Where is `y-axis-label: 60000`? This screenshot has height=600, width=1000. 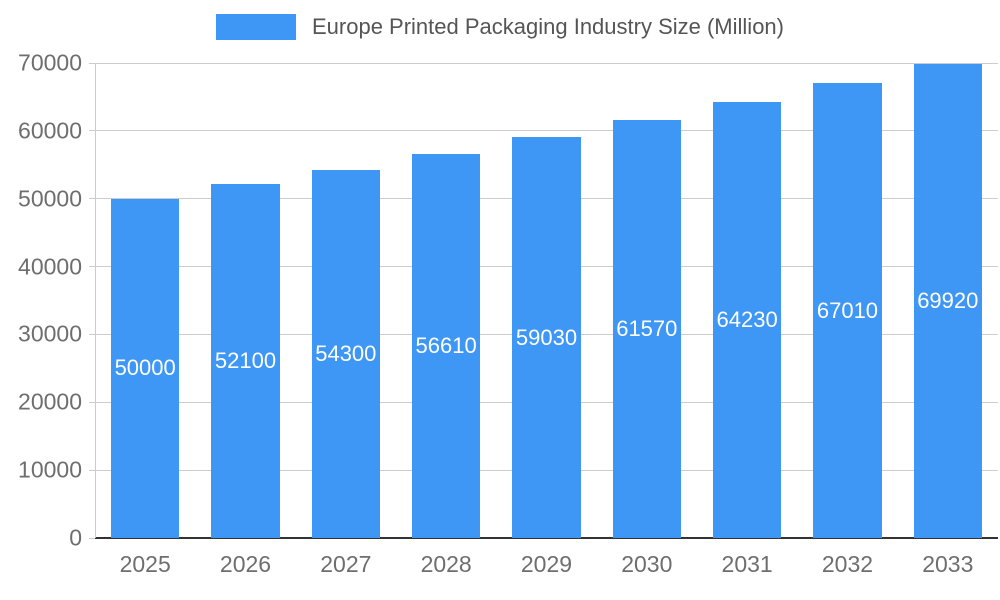 y-axis-label: 60000 is located at coordinates (50, 130).